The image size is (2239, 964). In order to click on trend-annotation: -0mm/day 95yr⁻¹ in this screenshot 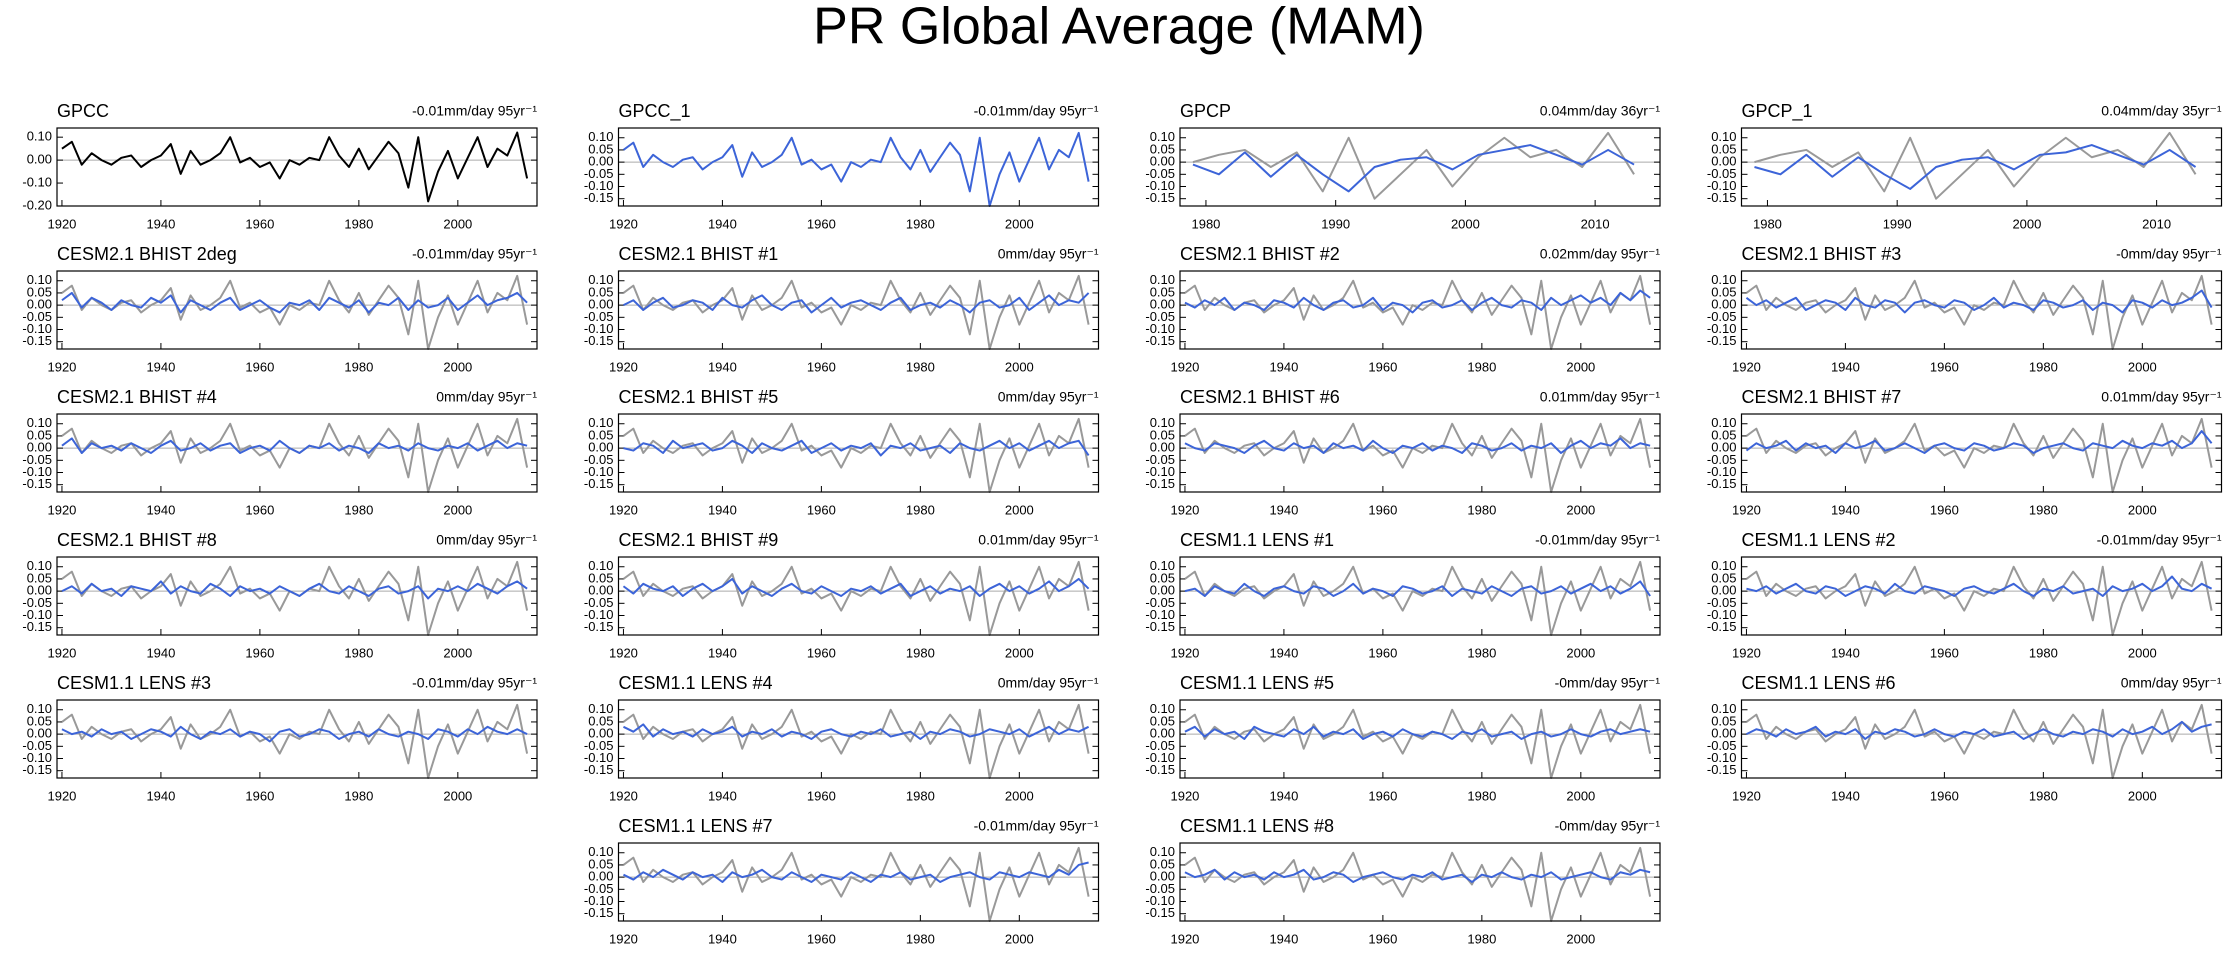, I will do `click(2169, 254)`.